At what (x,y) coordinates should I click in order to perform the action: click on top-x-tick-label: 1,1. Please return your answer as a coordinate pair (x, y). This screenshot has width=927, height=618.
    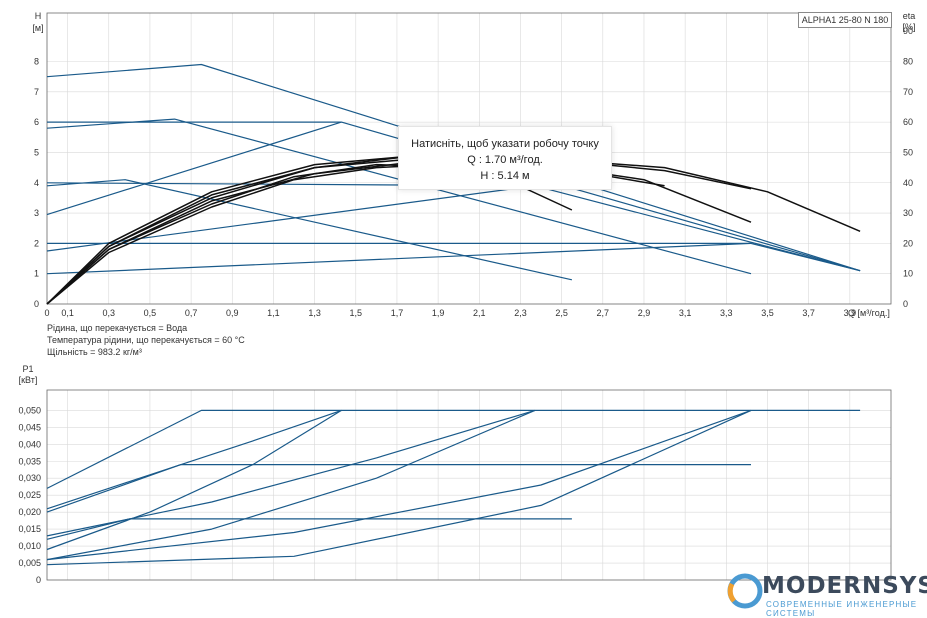
    Looking at the image, I should click on (273, 313).